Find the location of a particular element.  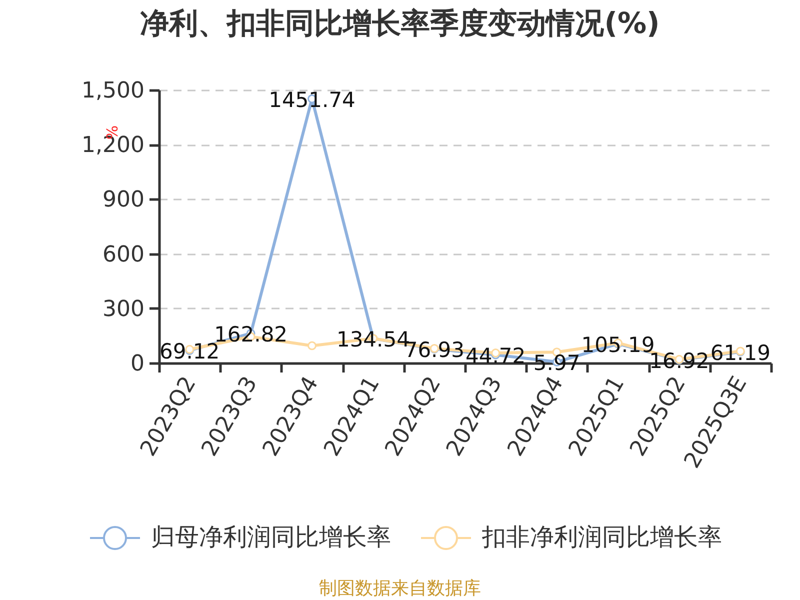

legend-label: 归母净利润同比增长率 is located at coordinates (271, 537).